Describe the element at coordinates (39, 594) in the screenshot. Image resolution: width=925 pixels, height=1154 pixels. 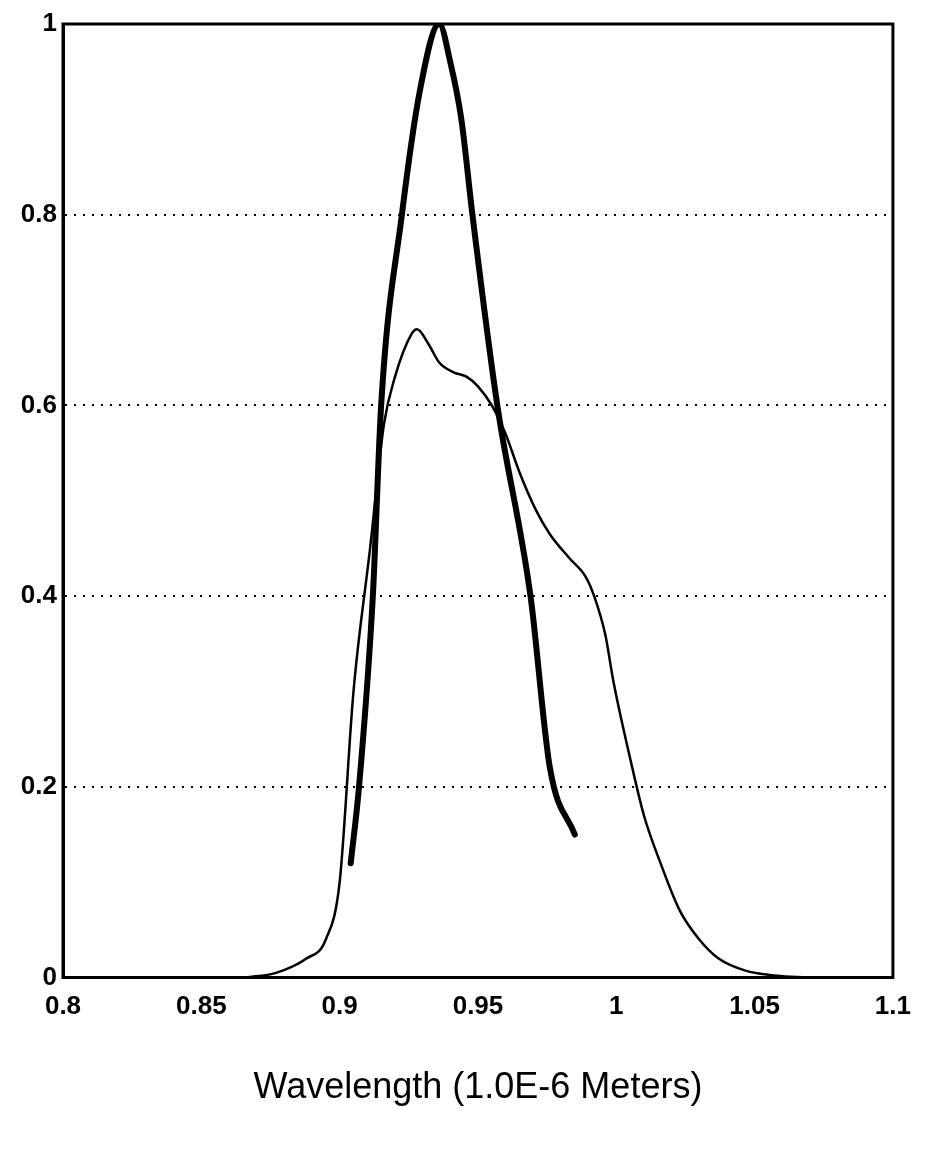
I see `y-tick-label: 0.4` at that location.